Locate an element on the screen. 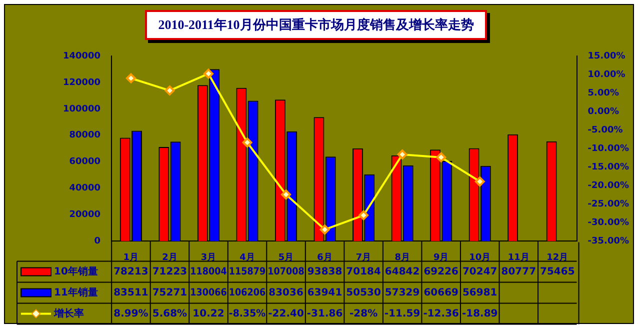  data-label: 63941 is located at coordinates (324, 292).